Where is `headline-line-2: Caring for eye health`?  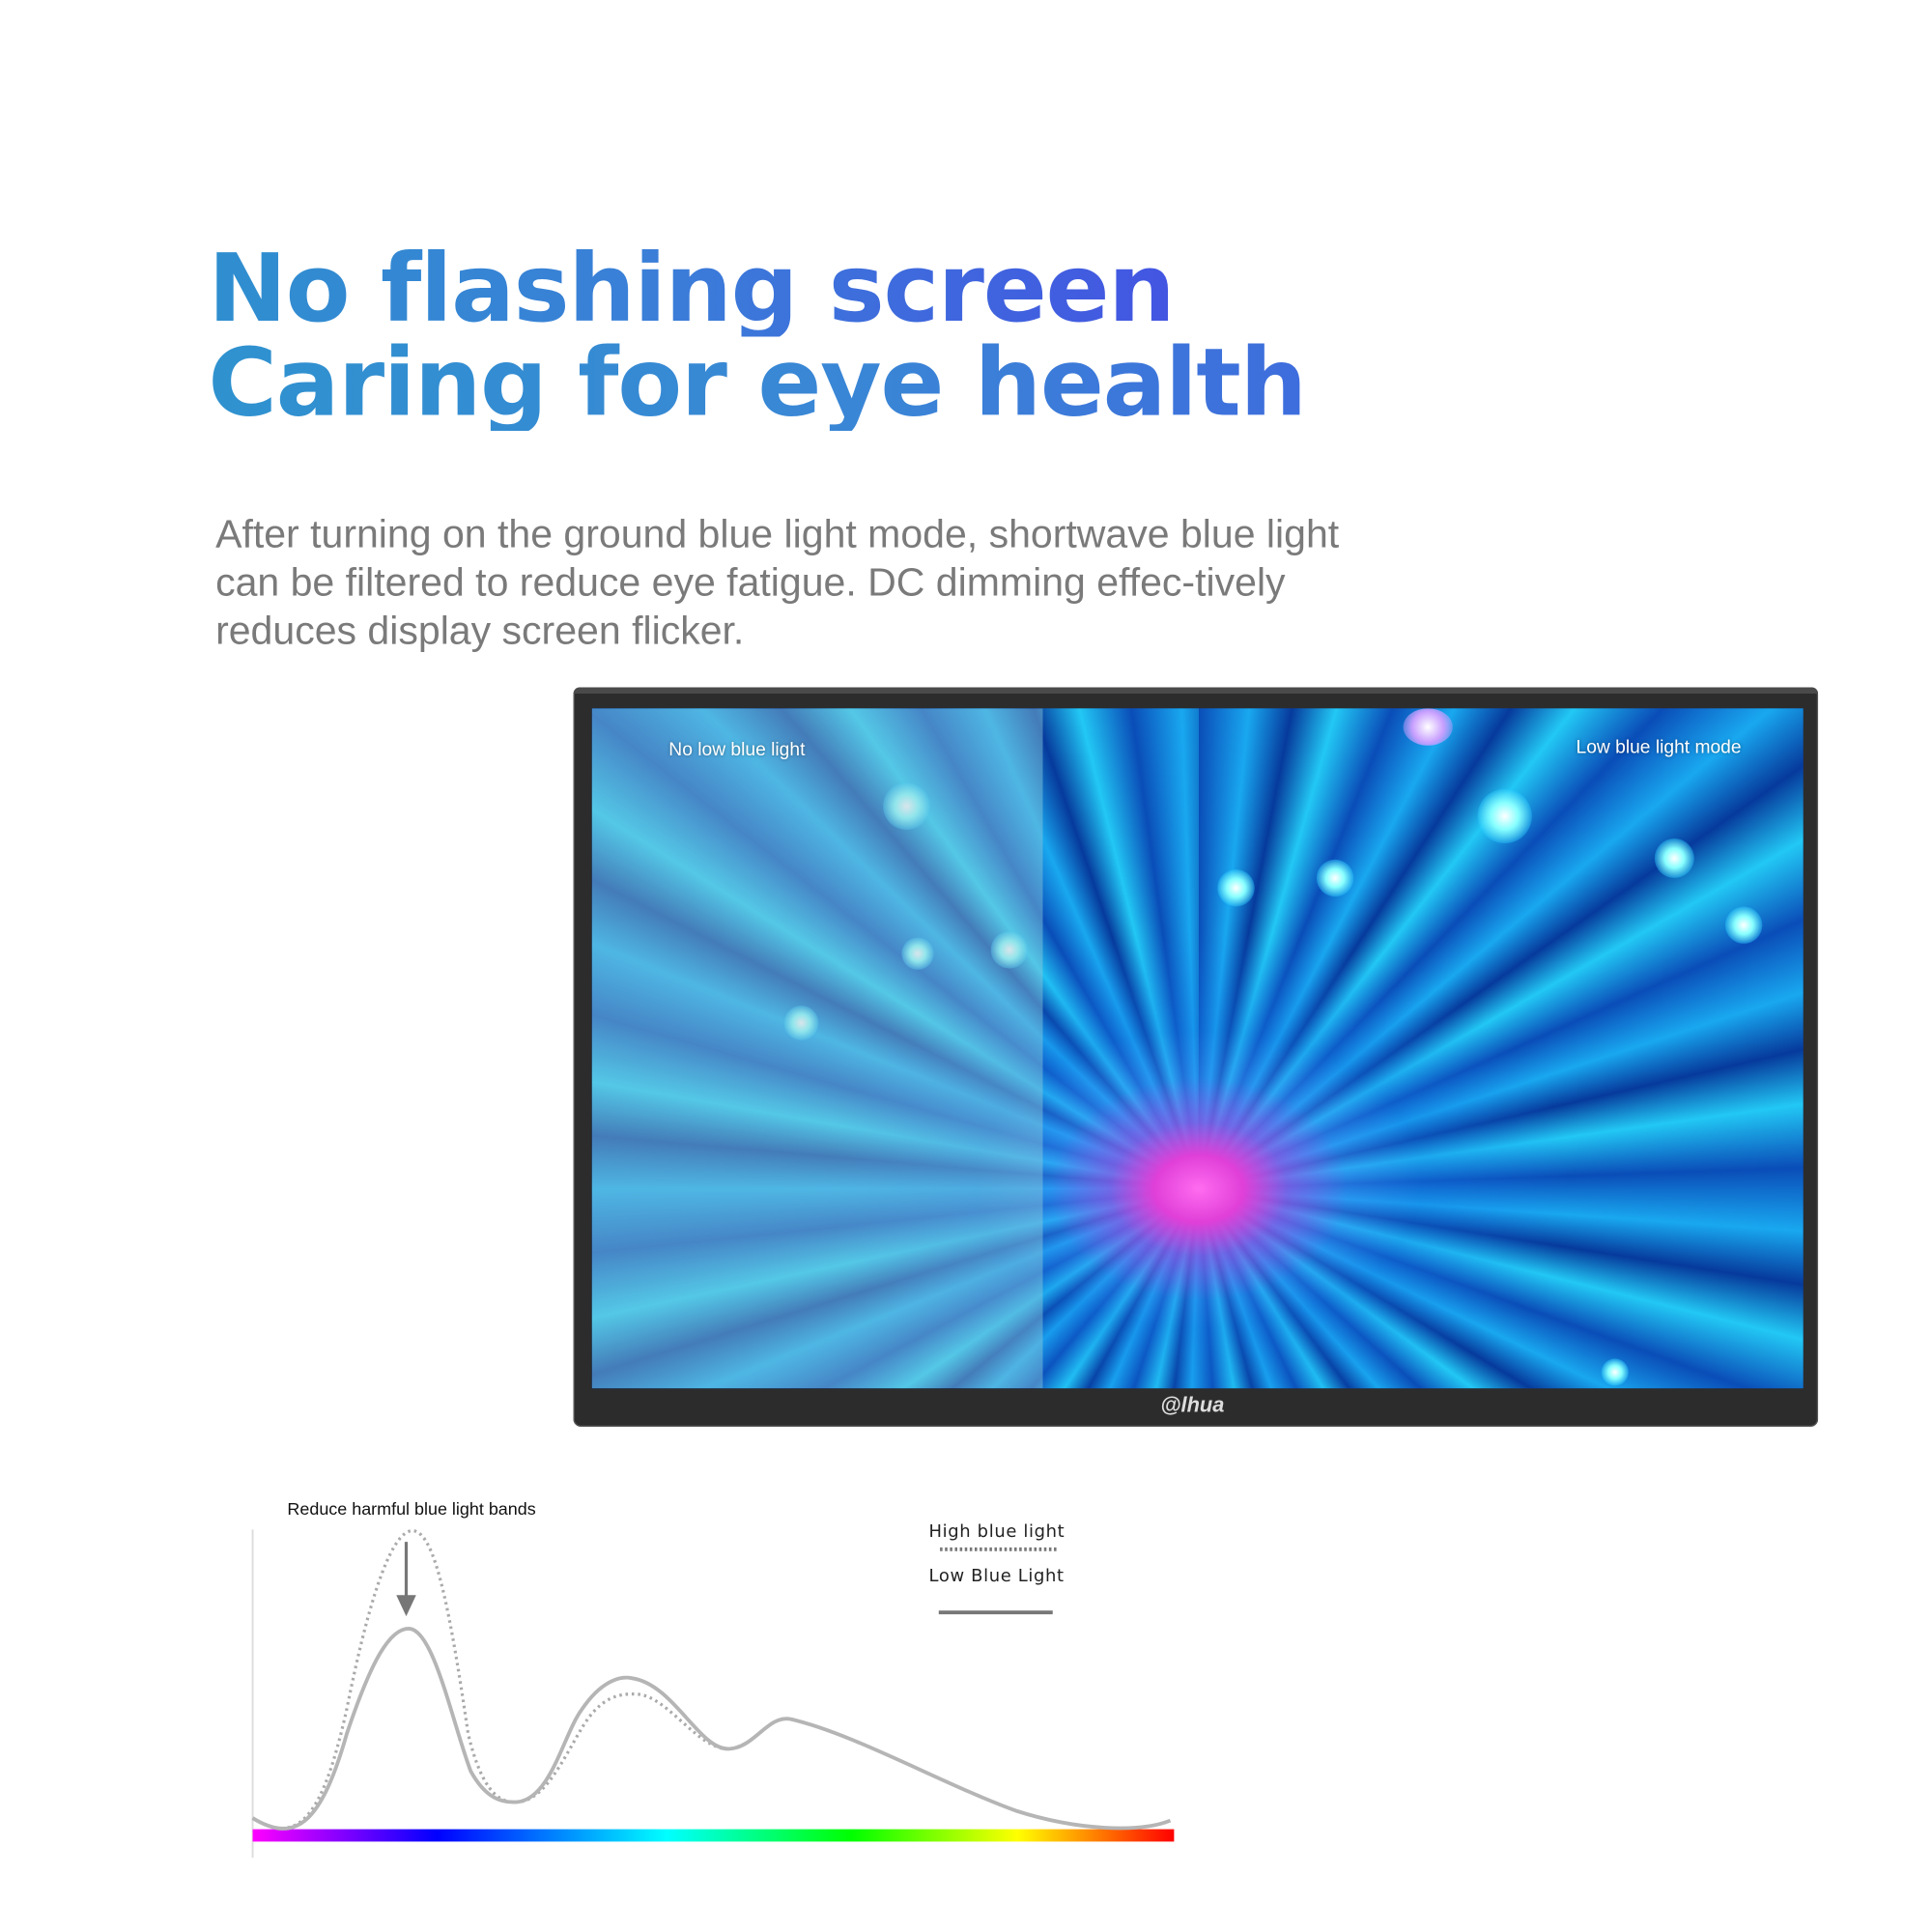 headline-line-2: Caring for eye health is located at coordinates (757, 382).